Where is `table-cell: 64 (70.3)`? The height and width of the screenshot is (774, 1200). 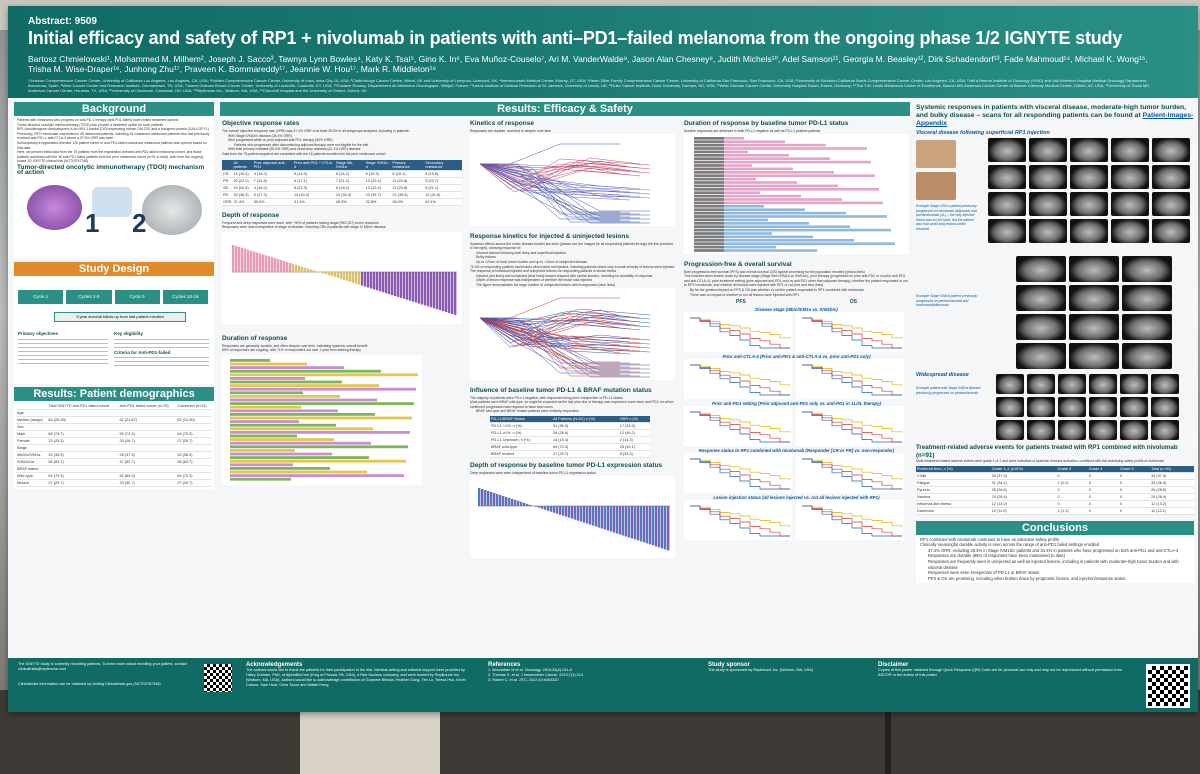 table-cell: 64 (70.3) is located at coordinates (585, 447).